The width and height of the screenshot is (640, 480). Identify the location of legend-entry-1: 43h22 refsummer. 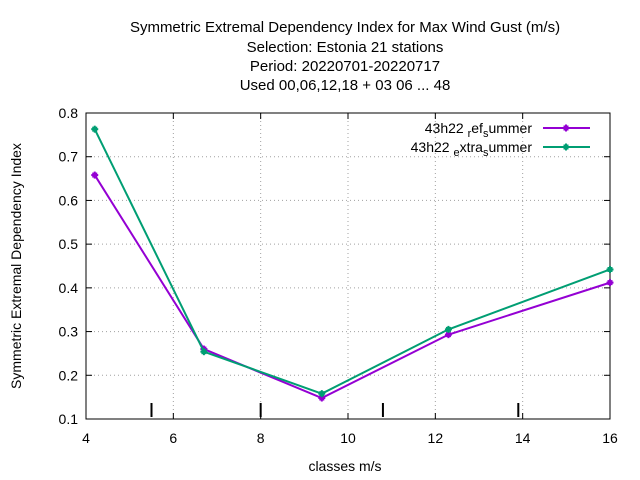
(507, 130).